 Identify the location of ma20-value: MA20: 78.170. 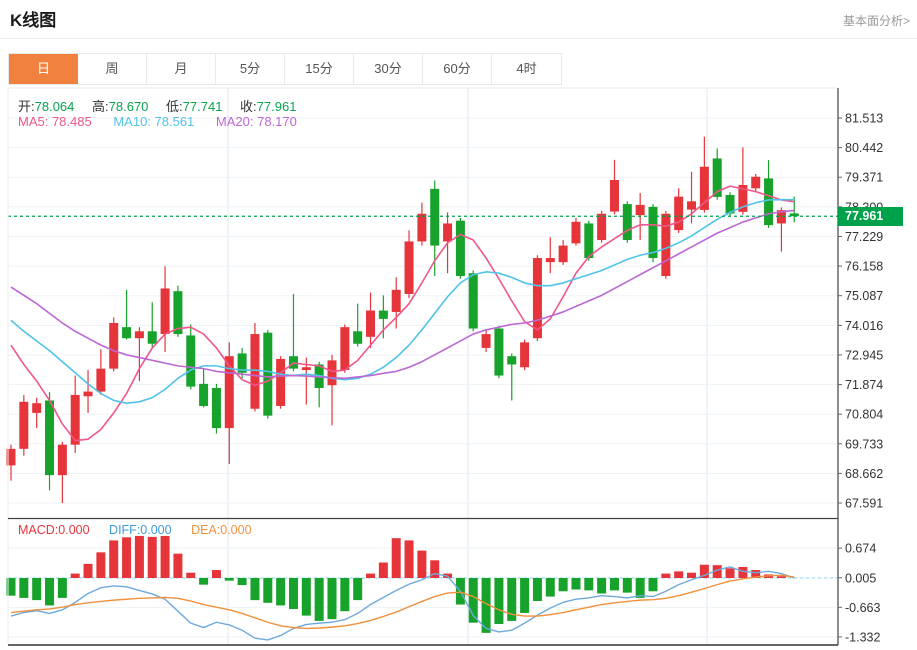
(256, 121).